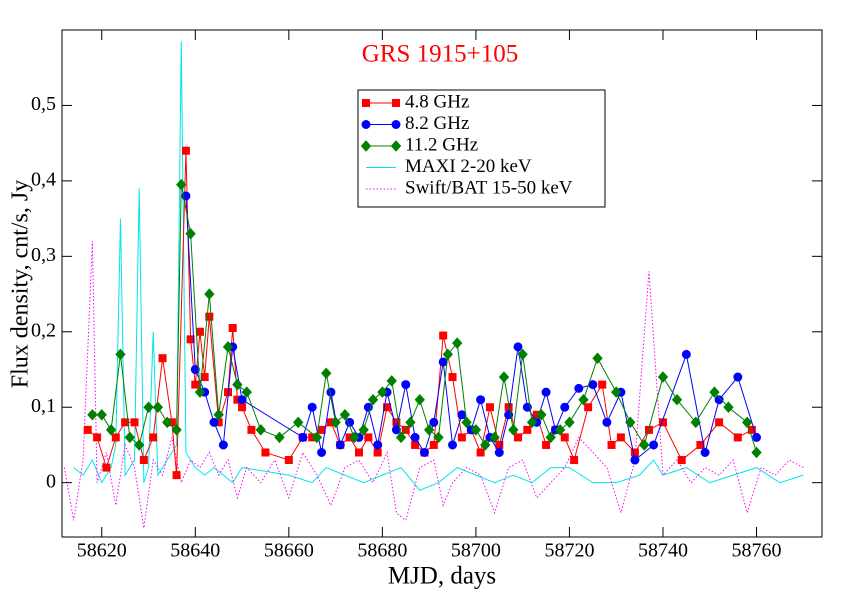  Describe the element at coordinates (102, 551) in the screenshot. I see `x-tick-label: 58620` at that location.